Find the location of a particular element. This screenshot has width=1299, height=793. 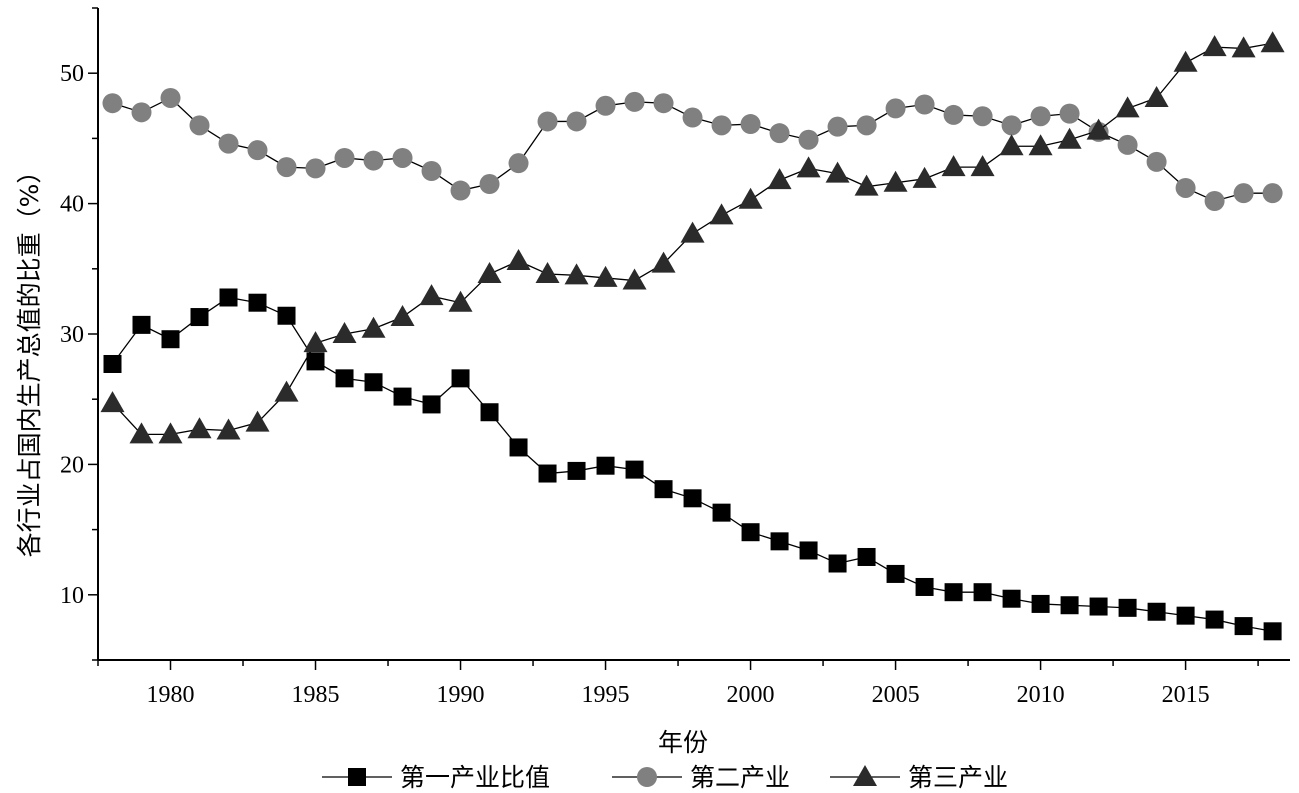

x-tick-label: 1990 is located at coordinates (461, 695).